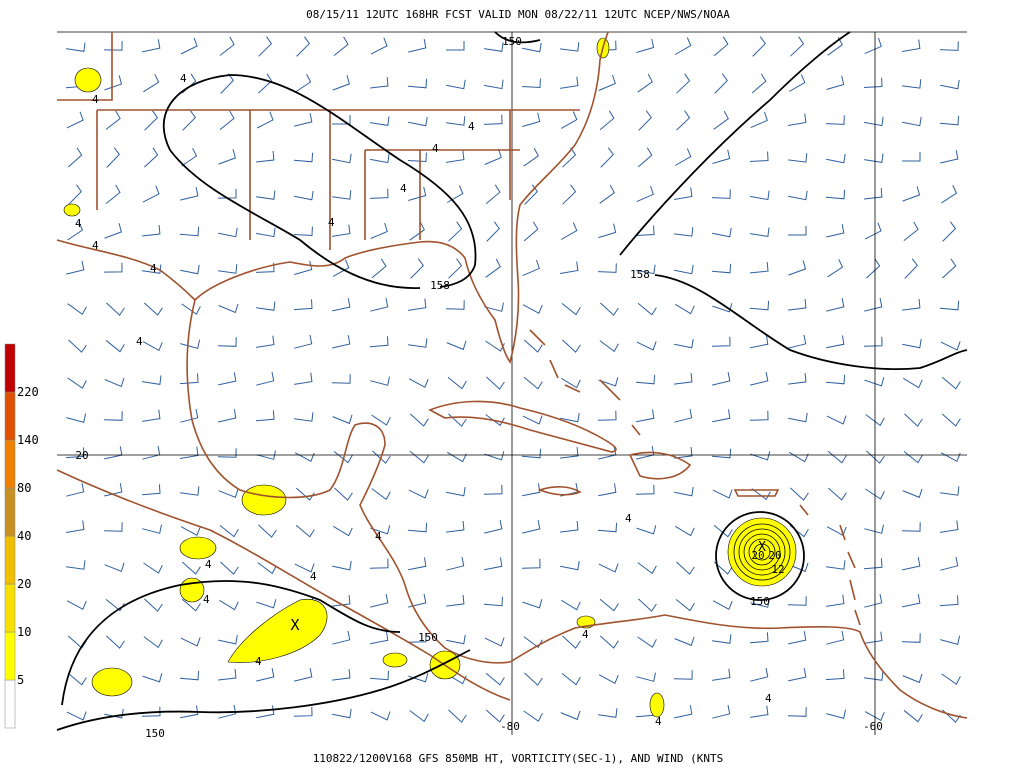  What do you see at coordinates (20, 680) in the screenshot?
I see `colorbar-label: 5` at bounding box center [20, 680].